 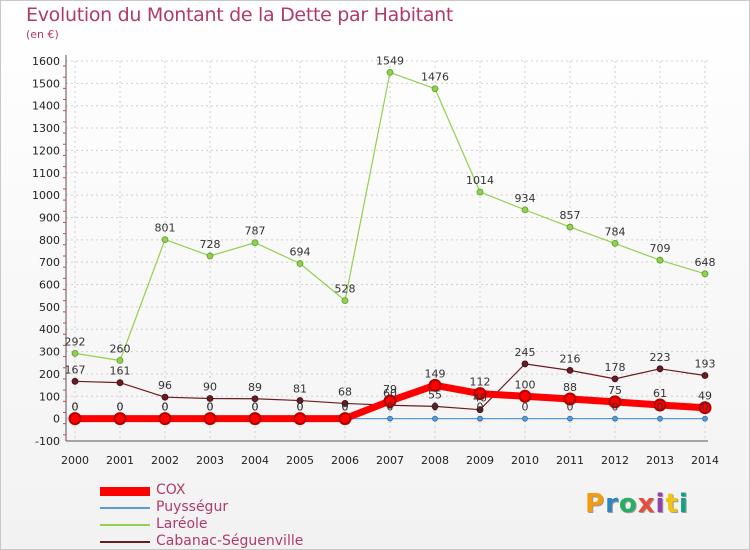 I want to click on data-label: 784, so click(x=615, y=231).